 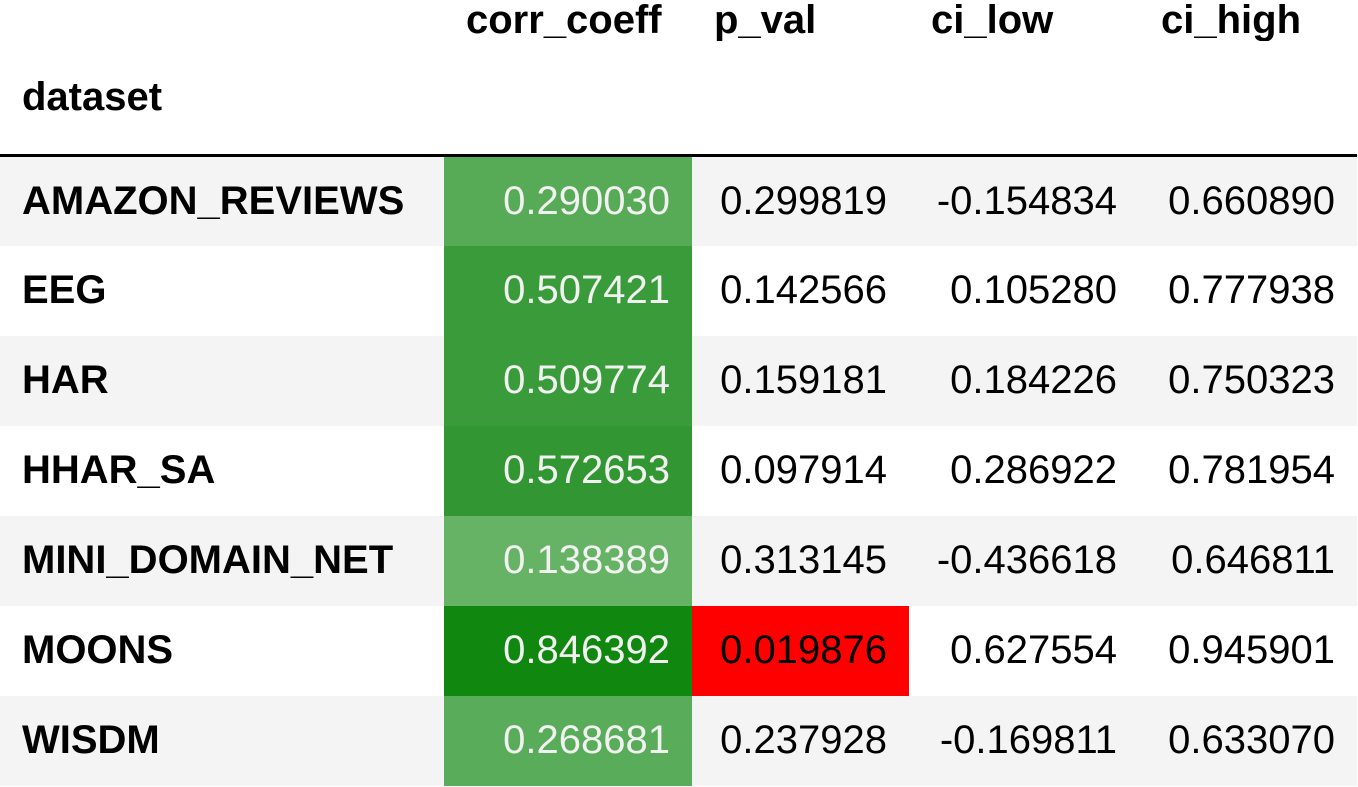 What do you see at coordinates (568, 560) in the screenshot?
I see `corr-coeff-cell: 0.138389` at bounding box center [568, 560].